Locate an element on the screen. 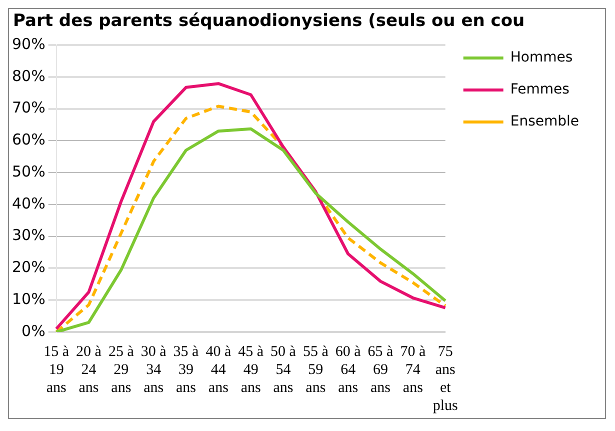 The height and width of the screenshot is (431, 615). x-tick-label: 15 à 19 ans is located at coordinates (57, 370).